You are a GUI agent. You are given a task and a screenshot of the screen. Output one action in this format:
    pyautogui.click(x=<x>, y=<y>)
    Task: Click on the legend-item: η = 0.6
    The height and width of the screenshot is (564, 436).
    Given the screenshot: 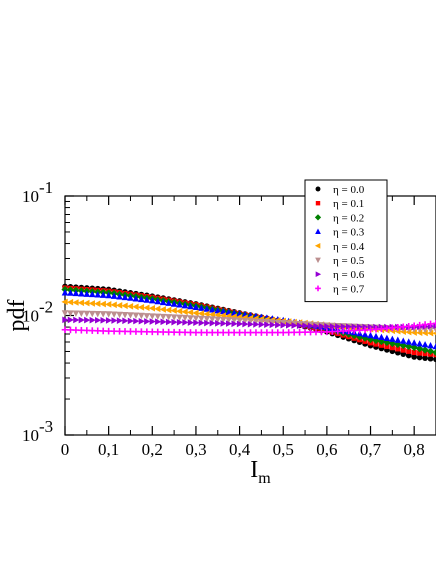 What is the action you would take?
    pyautogui.click(x=340, y=275)
    